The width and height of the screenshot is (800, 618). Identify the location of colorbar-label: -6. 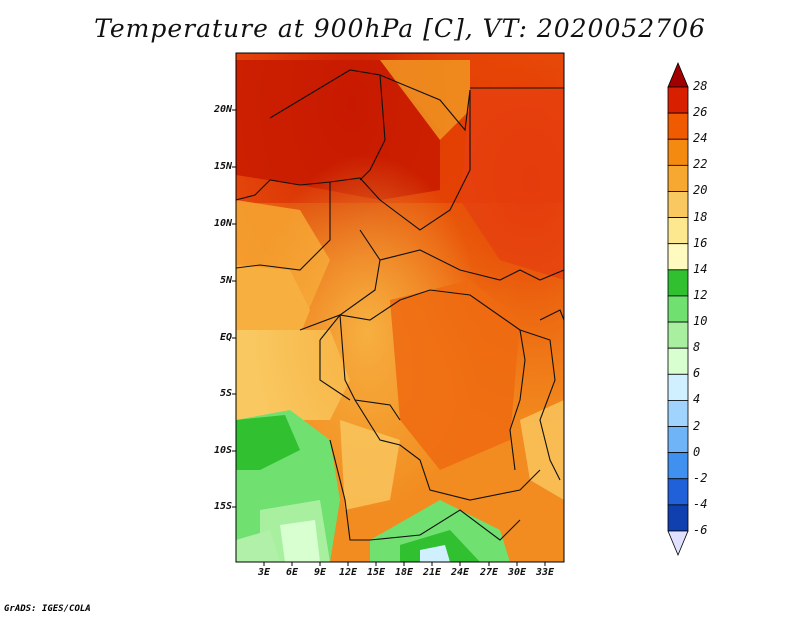
(700, 530).